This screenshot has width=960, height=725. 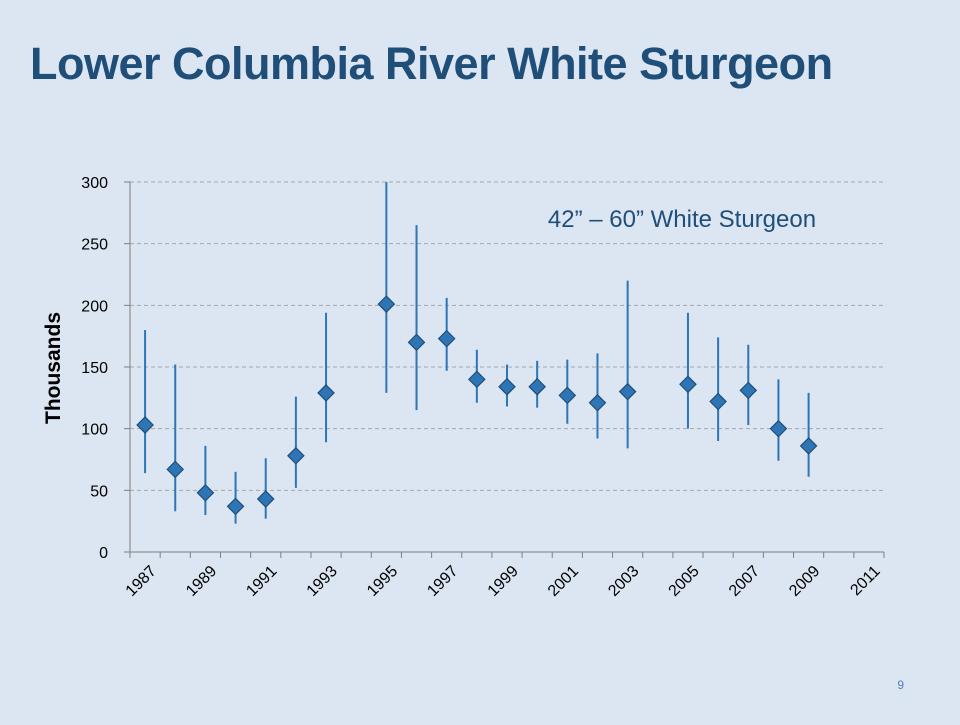 What do you see at coordinates (94, 430) in the screenshot?
I see `y-tick-label: 100` at bounding box center [94, 430].